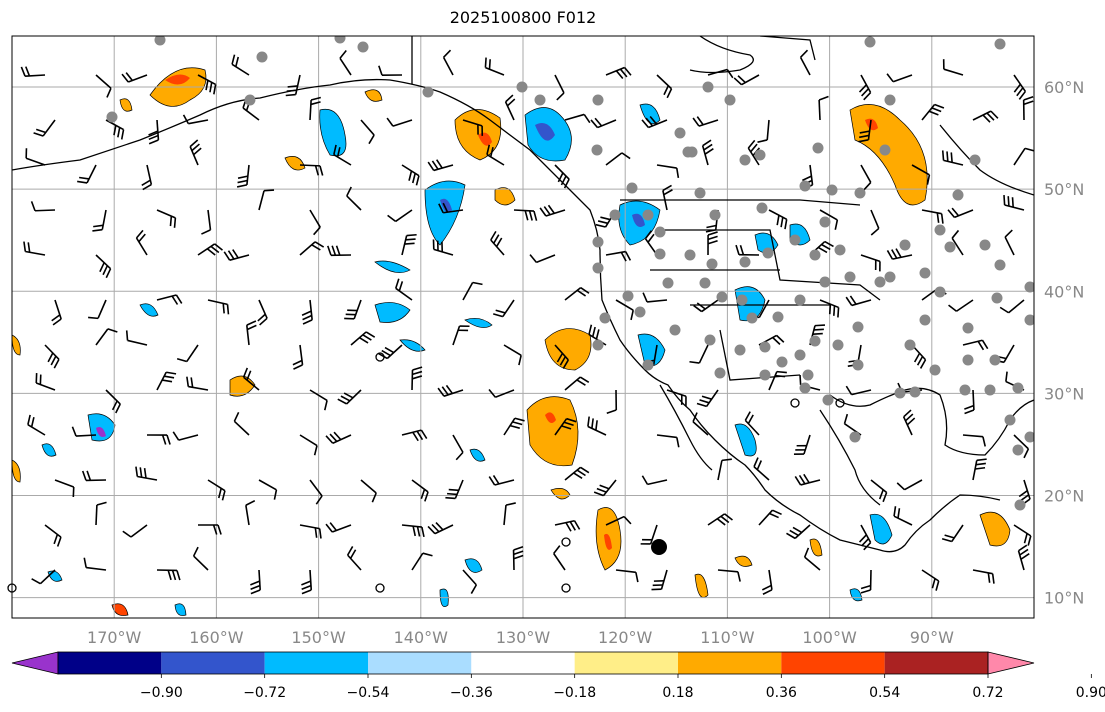  Describe the element at coordinates (471, 693) in the screenshot. I see `colorbar-tick-label: −0.36` at that location.